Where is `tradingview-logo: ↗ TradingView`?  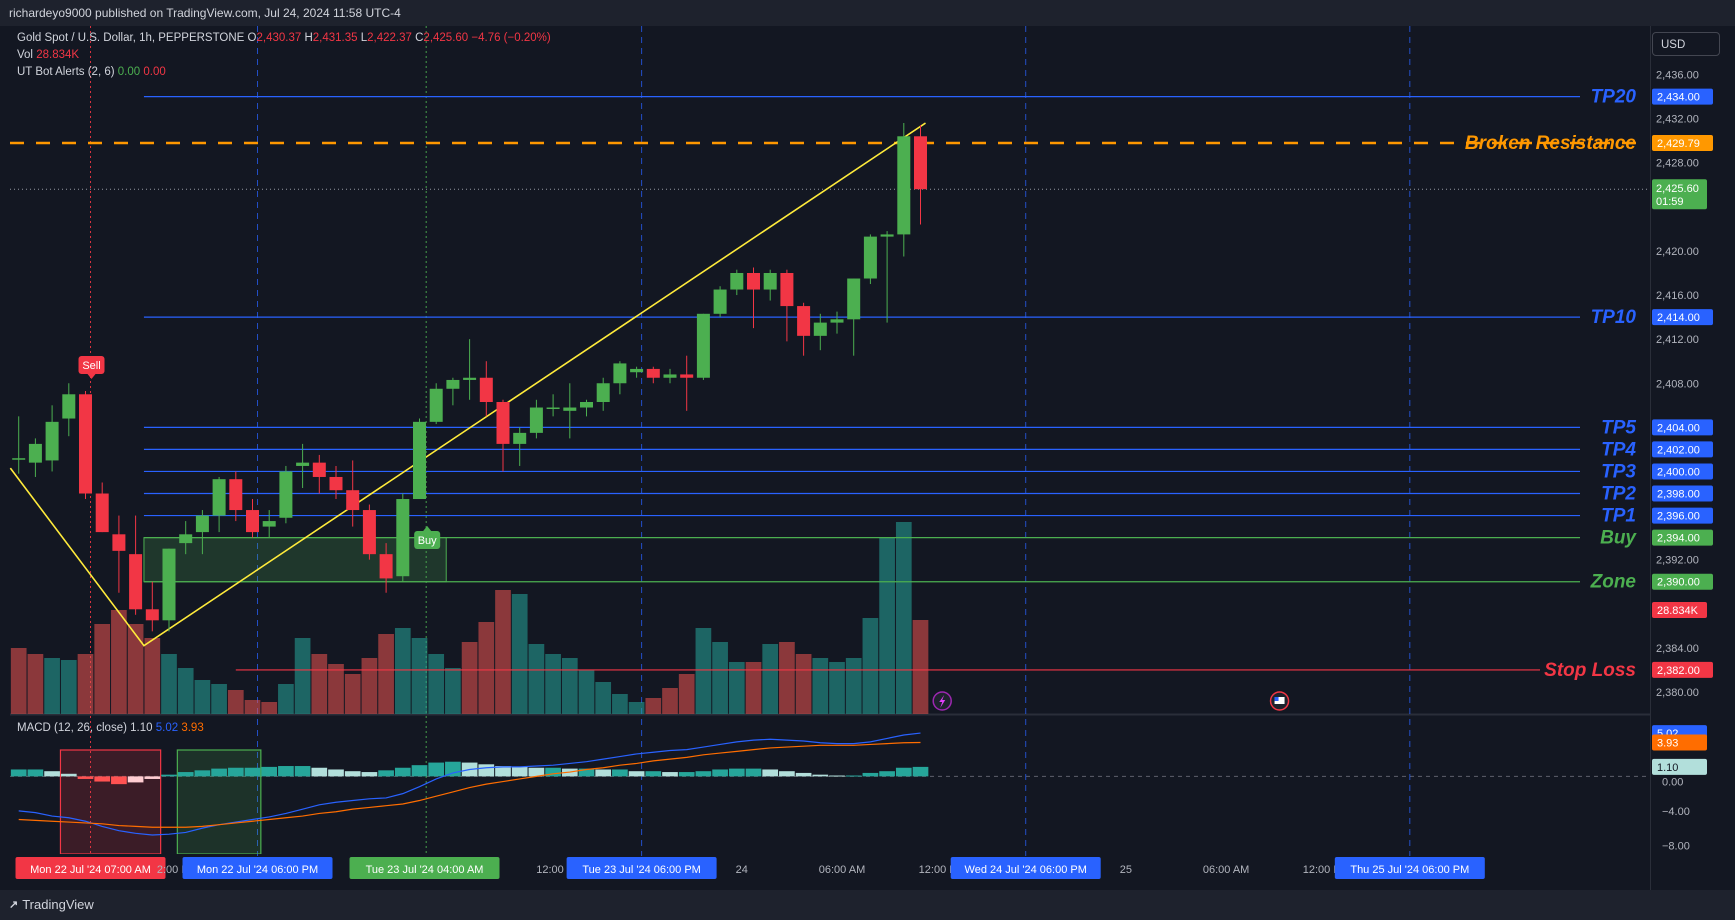
tradingview-logo: ↗ TradingView is located at coordinates (51, 904).